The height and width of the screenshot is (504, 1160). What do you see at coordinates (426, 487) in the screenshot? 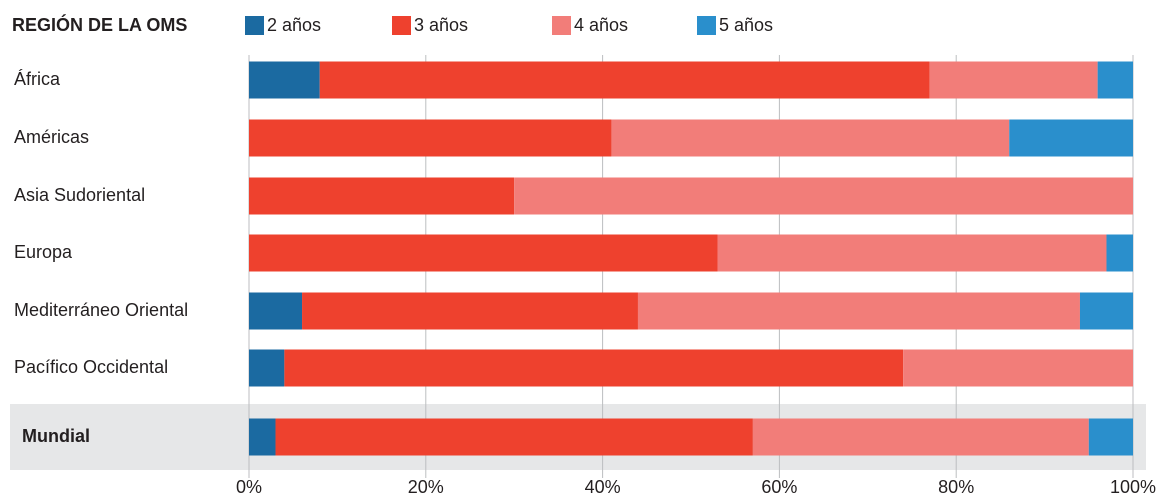
I see `x-tick-label: 20%` at bounding box center [426, 487].